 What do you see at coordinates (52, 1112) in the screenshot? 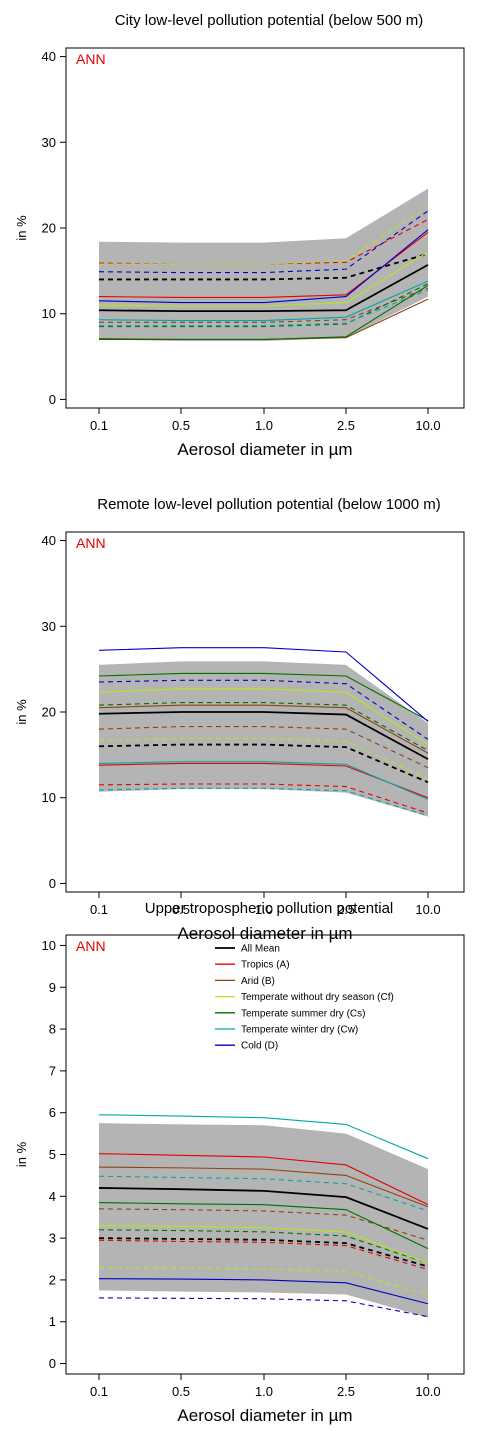
I see `y-tick-label: 6` at bounding box center [52, 1112].